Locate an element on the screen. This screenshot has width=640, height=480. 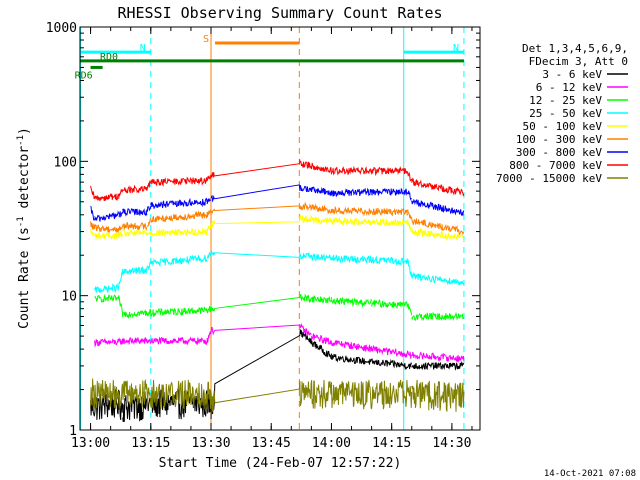
x-tick-label: 14:00 is located at coordinates (331, 443).